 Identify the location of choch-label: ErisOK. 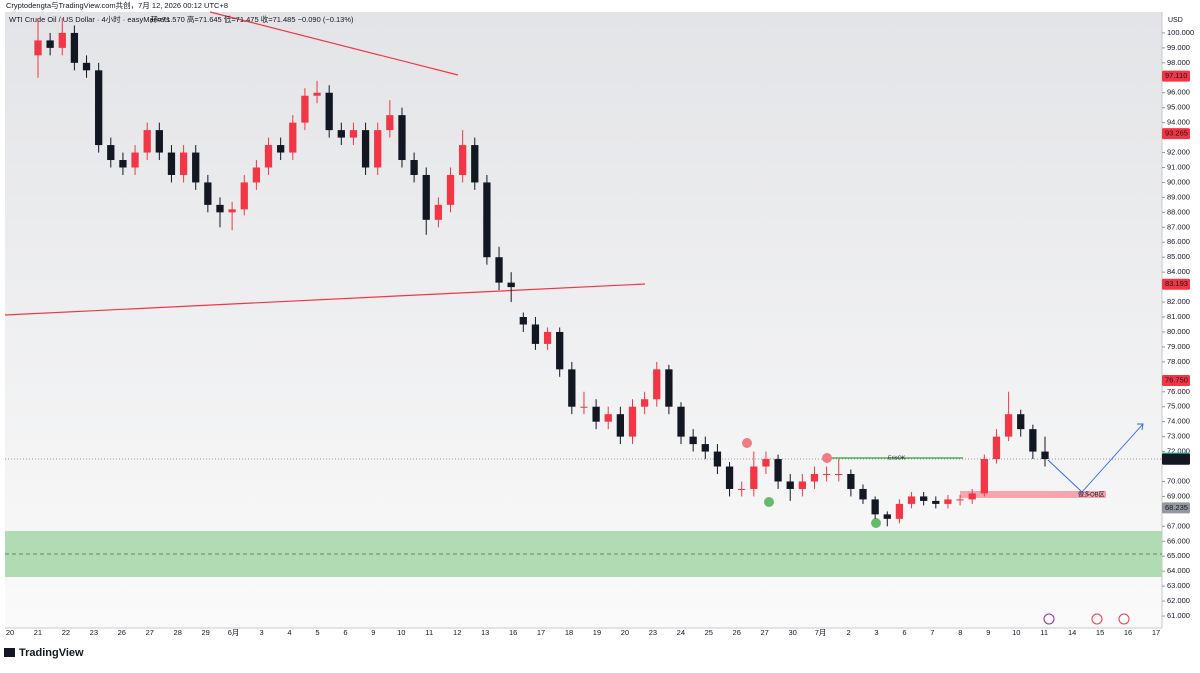
(897, 458).